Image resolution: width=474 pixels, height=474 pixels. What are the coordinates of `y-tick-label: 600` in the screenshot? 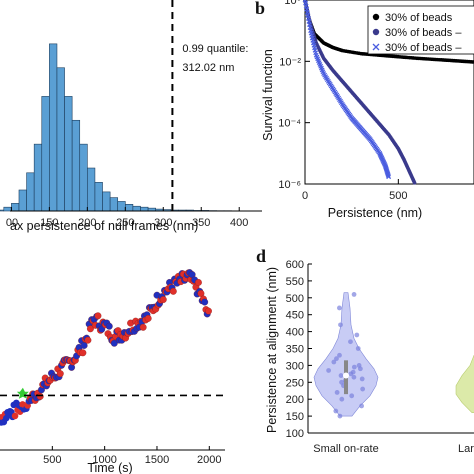 It's located at (295, 265).